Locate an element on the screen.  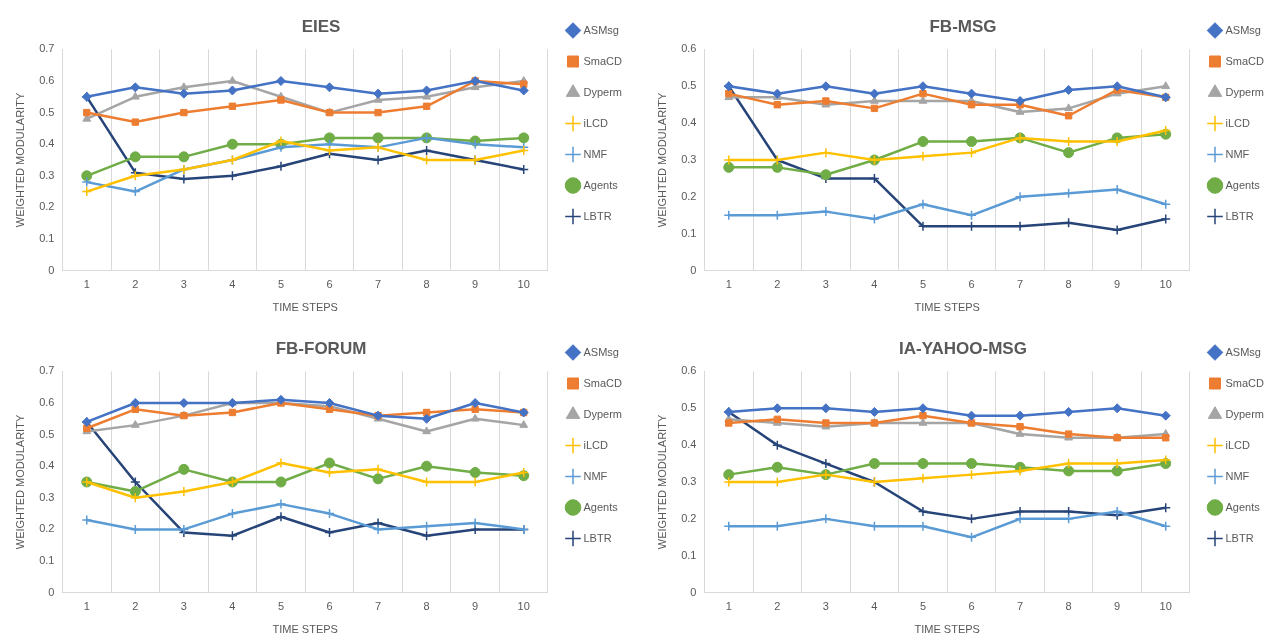
chart-title: IA-YAHOO-MSG is located at coordinates (963, 348).